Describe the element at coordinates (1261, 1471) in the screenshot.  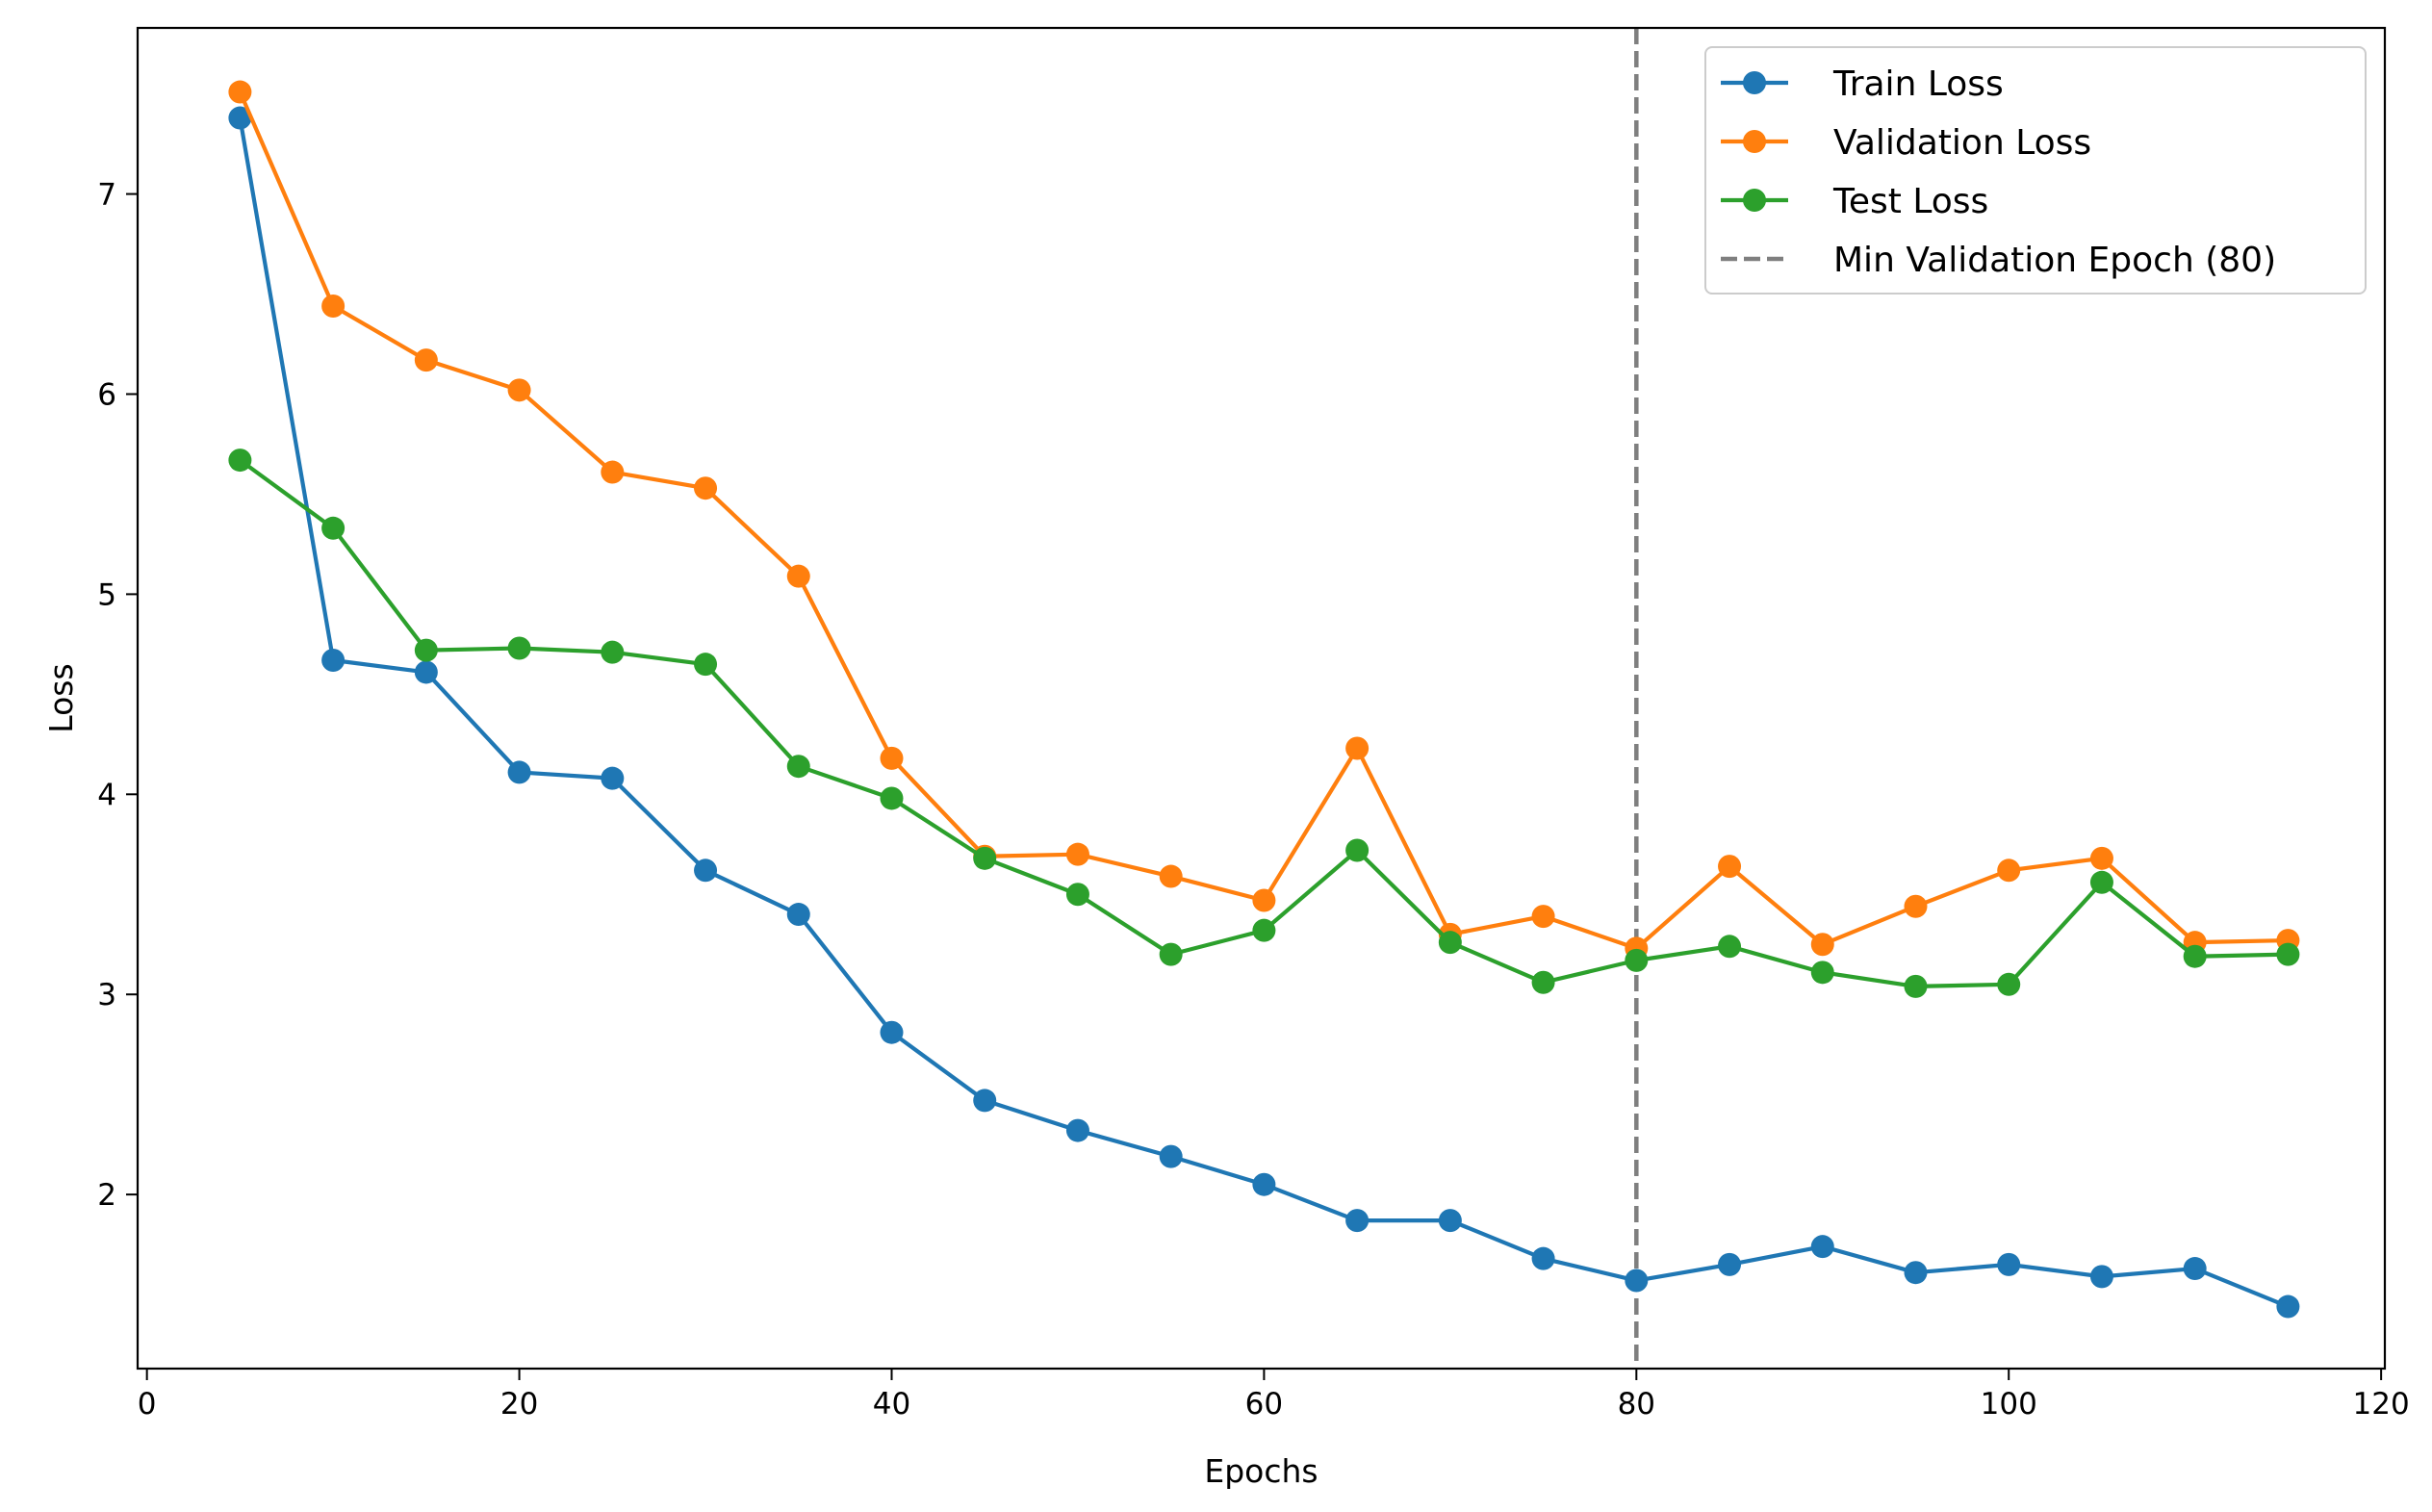
I see `x-axis-title: Epochs` at that location.